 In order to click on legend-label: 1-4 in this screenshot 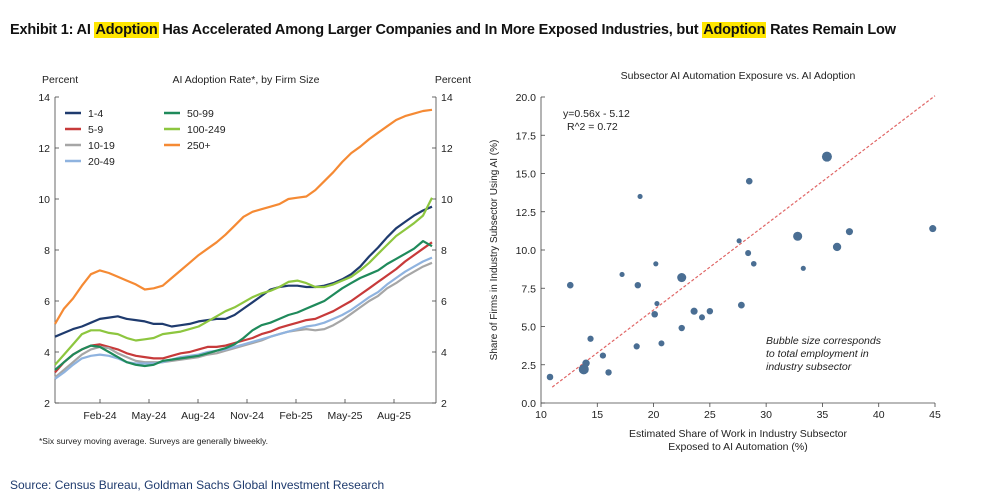, I will do `click(95, 114)`.